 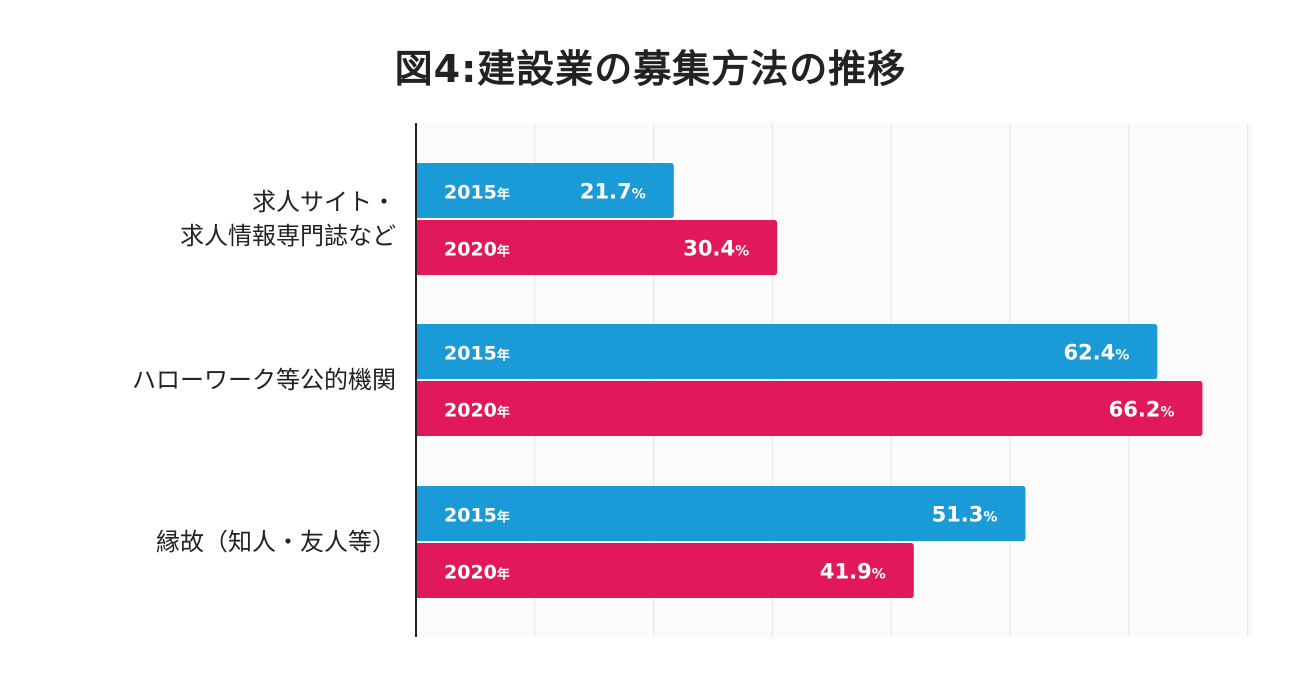 I want to click on category-label-2: 縁故（知人・友人等）, so click(x=276, y=542).